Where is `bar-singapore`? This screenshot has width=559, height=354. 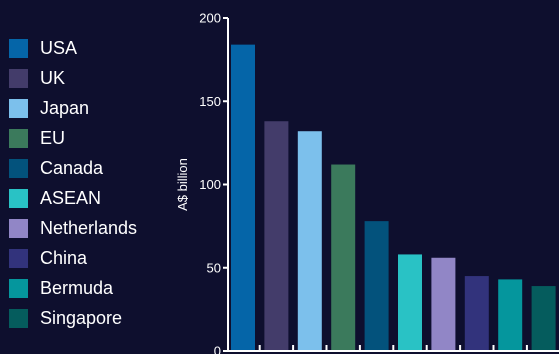
bar-singapore is located at coordinates (543, 318).